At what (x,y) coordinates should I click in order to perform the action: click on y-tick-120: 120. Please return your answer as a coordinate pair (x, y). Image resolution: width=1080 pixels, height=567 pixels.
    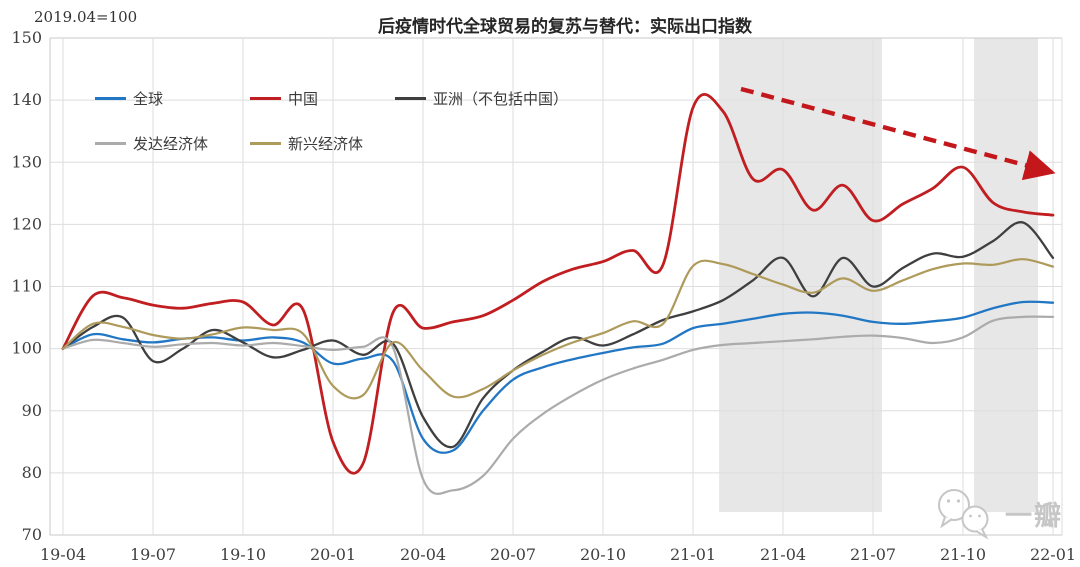
    Looking at the image, I should click on (26, 223).